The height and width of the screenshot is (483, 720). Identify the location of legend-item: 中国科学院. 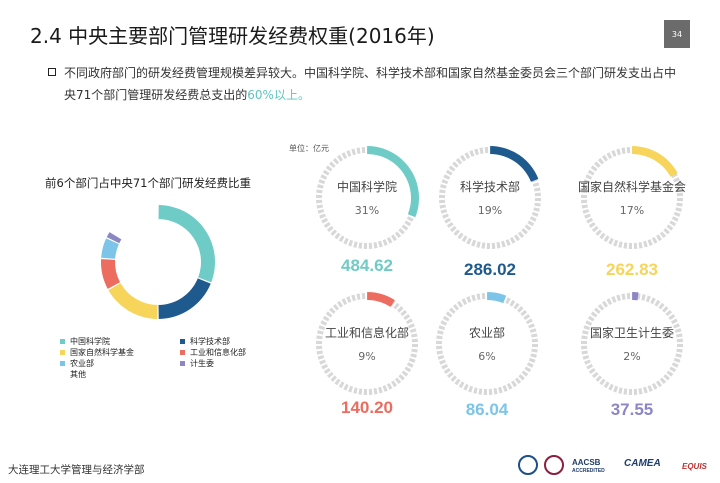
(85, 341).